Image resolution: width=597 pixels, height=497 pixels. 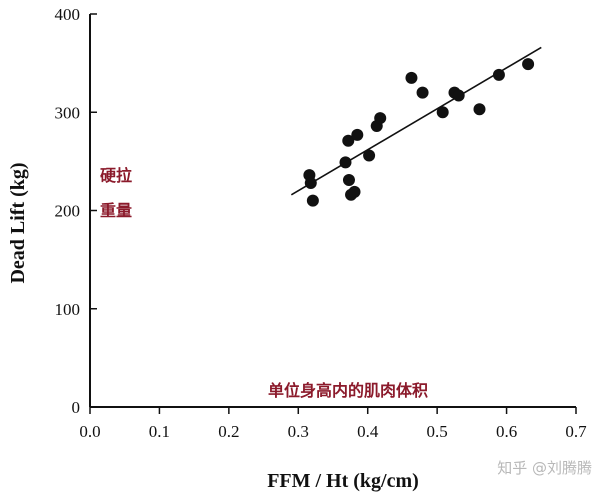 I want to click on trend-line, so click(x=416, y=121).